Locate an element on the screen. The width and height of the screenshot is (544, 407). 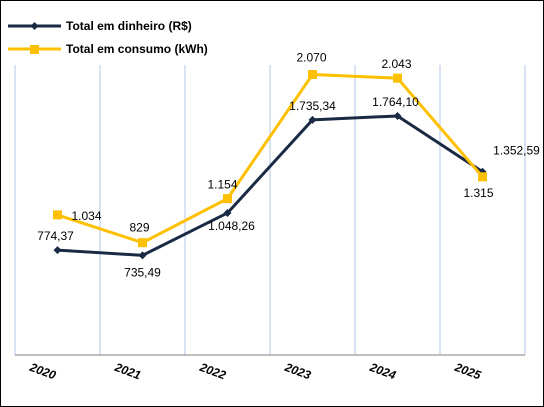
x-tick-label: 2023 is located at coordinates (297, 371).